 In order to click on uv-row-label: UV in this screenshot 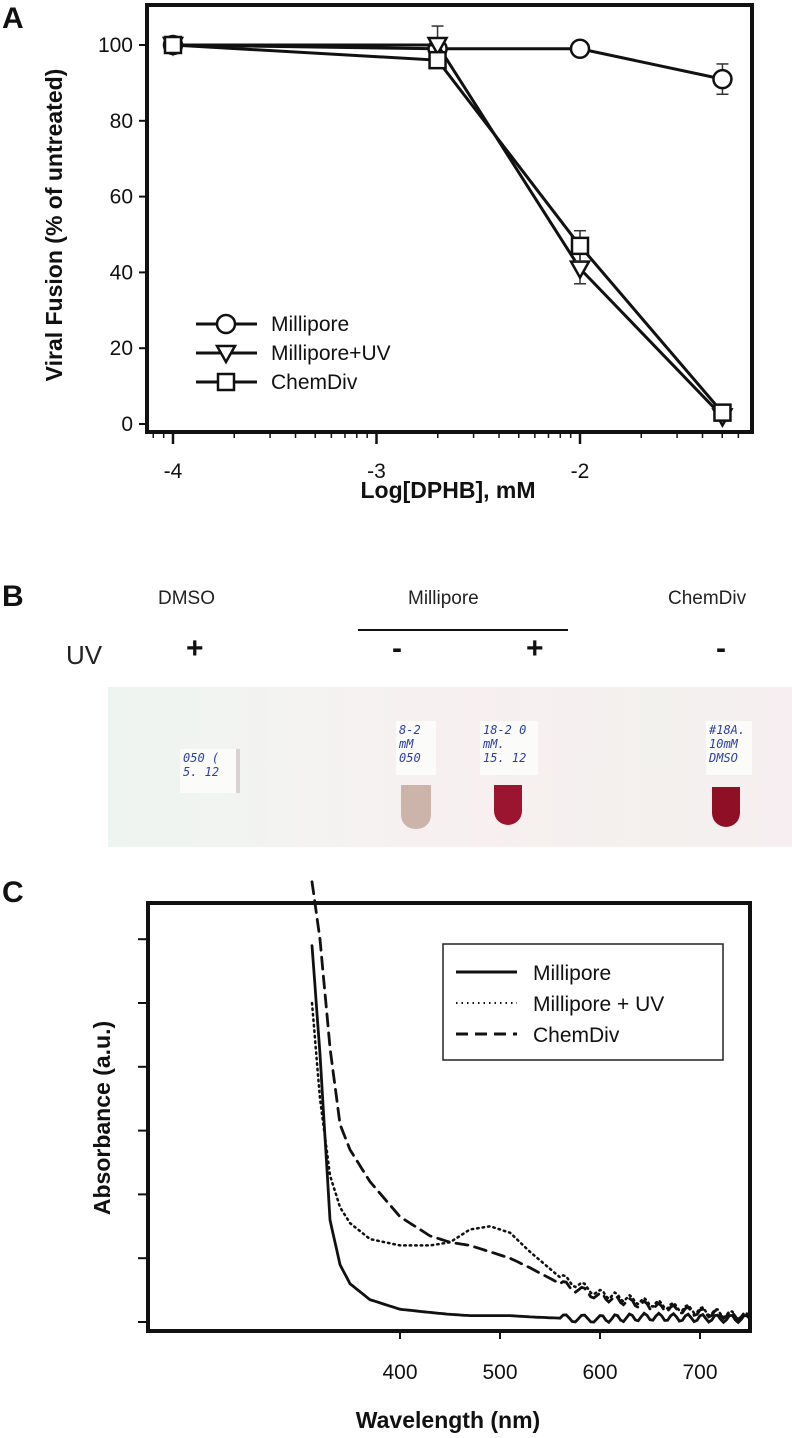, I will do `click(84, 655)`.